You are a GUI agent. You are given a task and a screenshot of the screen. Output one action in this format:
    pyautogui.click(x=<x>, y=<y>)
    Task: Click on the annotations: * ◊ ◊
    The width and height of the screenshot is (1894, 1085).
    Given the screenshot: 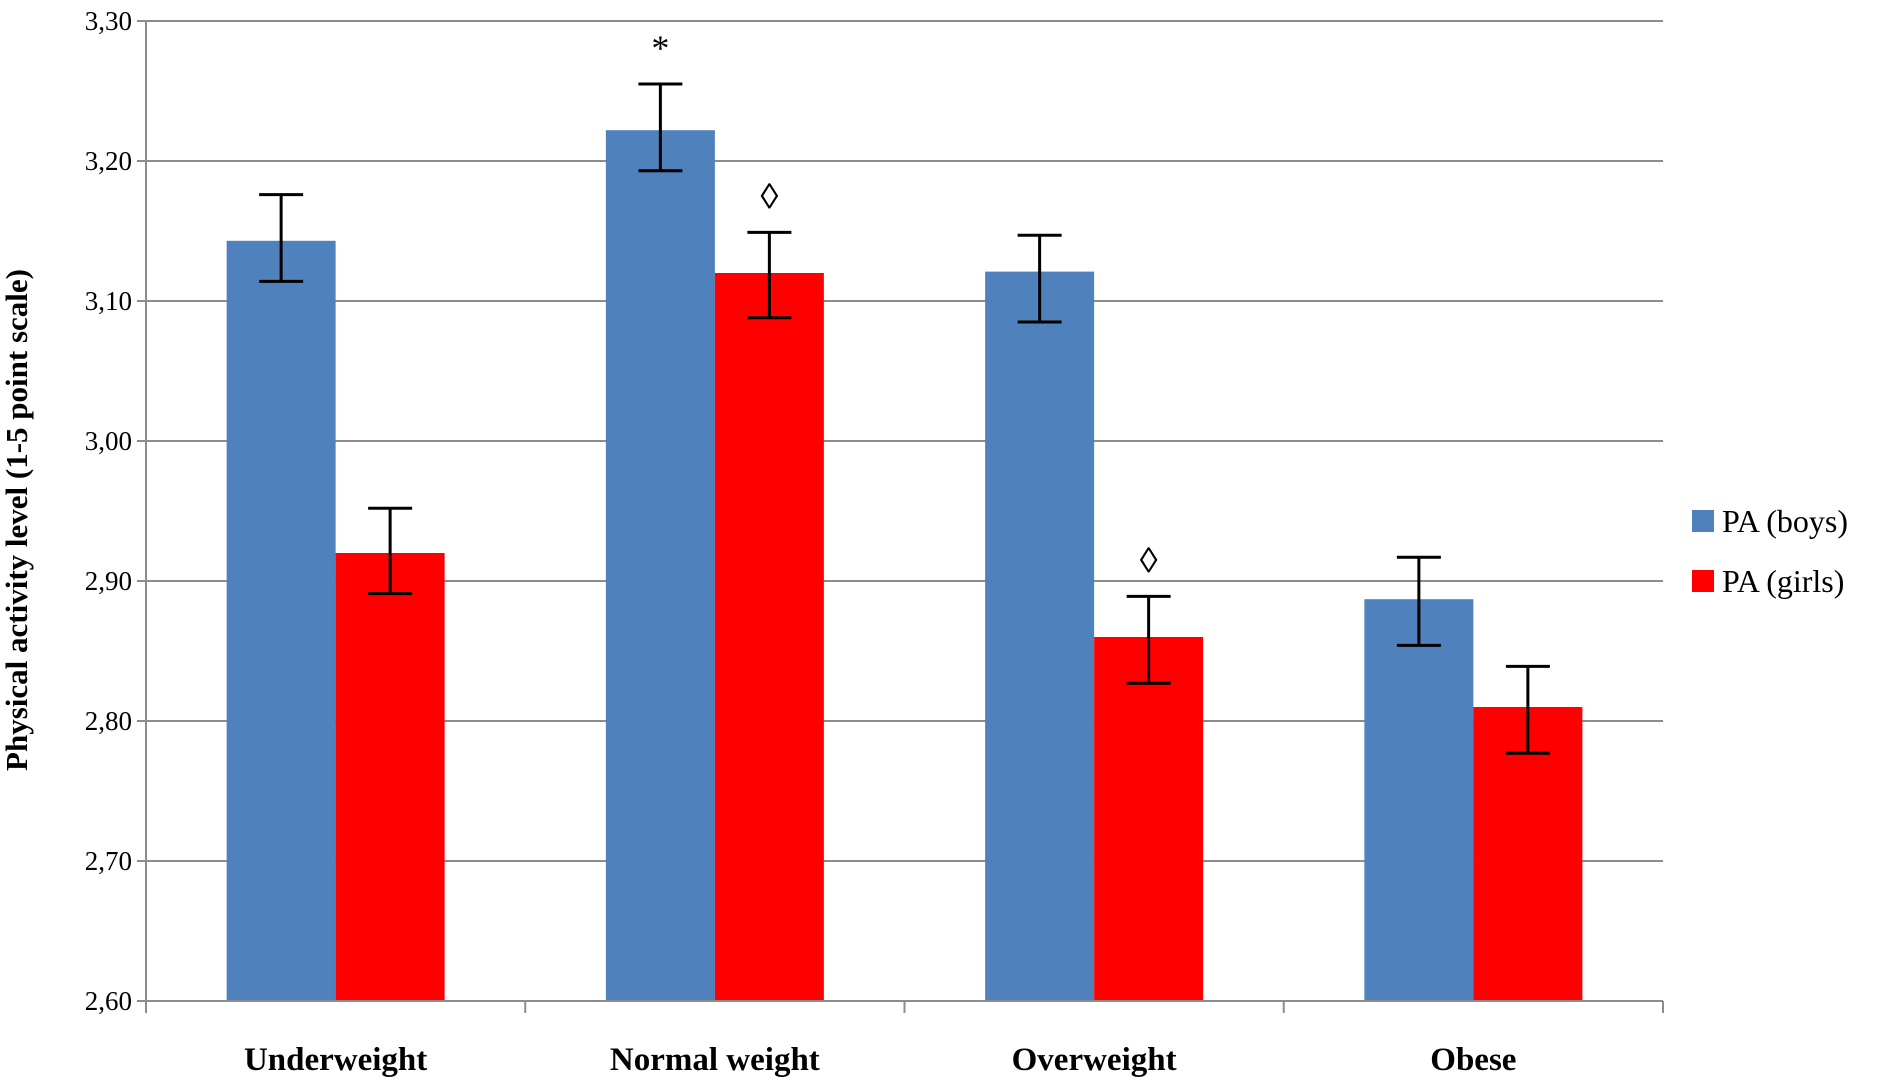 What is the action you would take?
    pyautogui.click(x=904, y=304)
    